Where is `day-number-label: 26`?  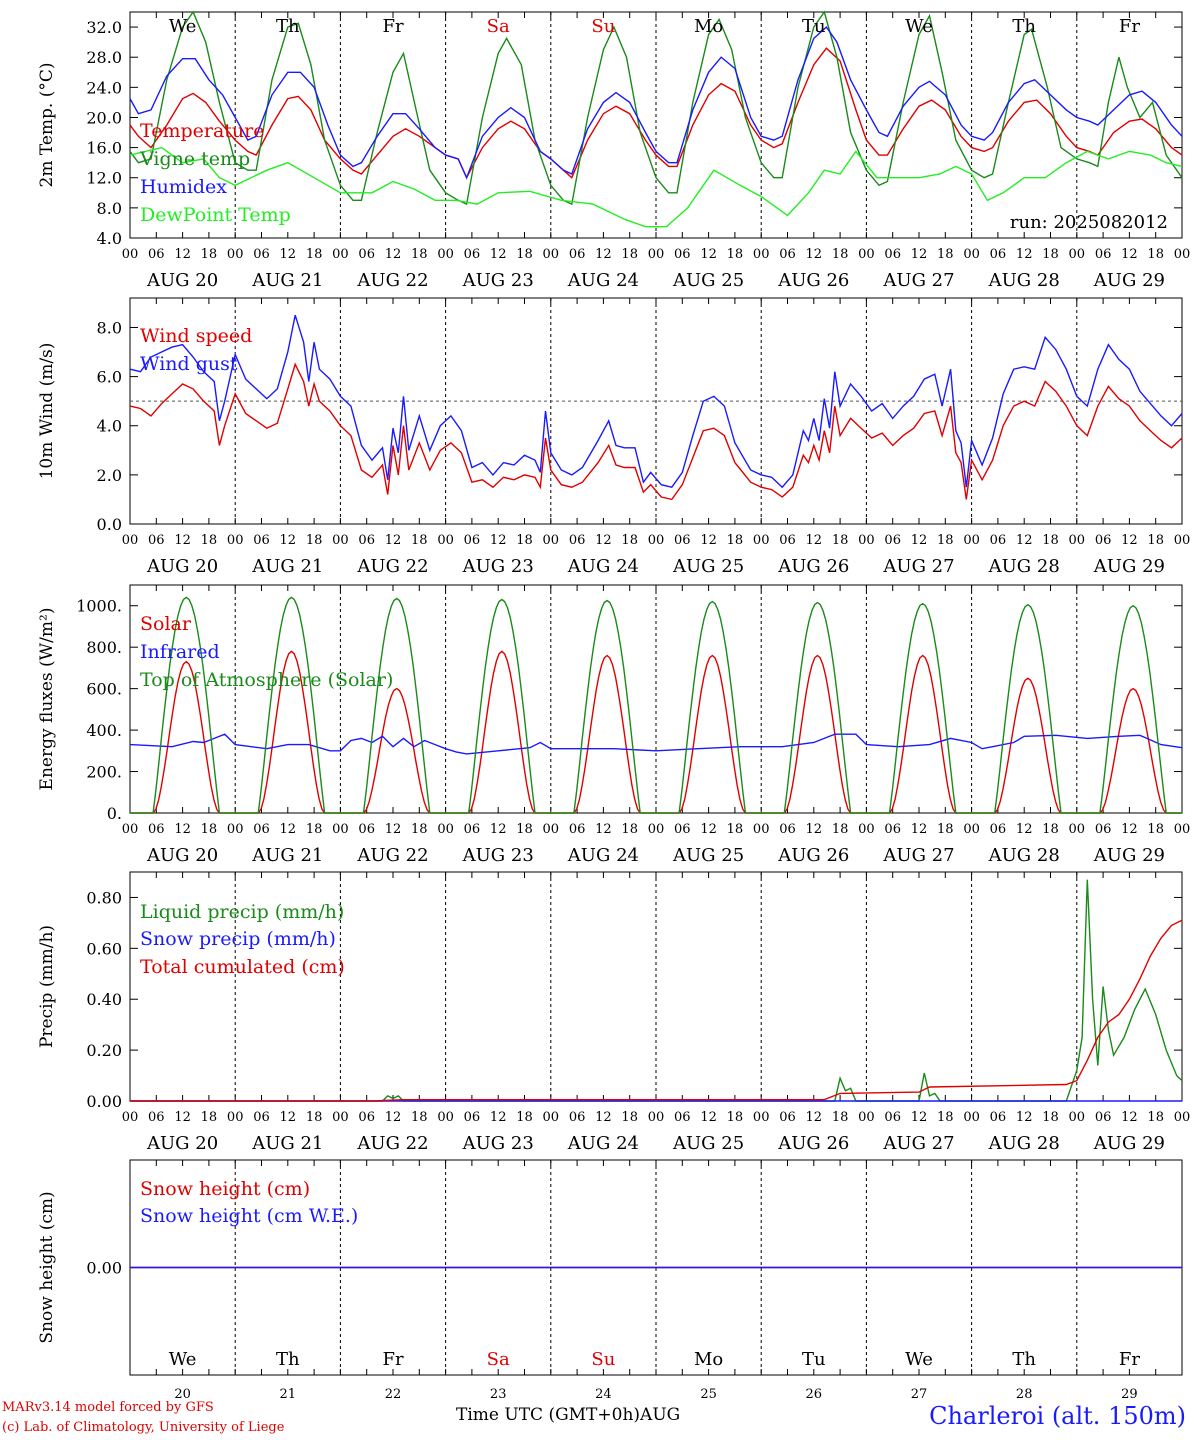 day-number-label: 26 is located at coordinates (814, 1394).